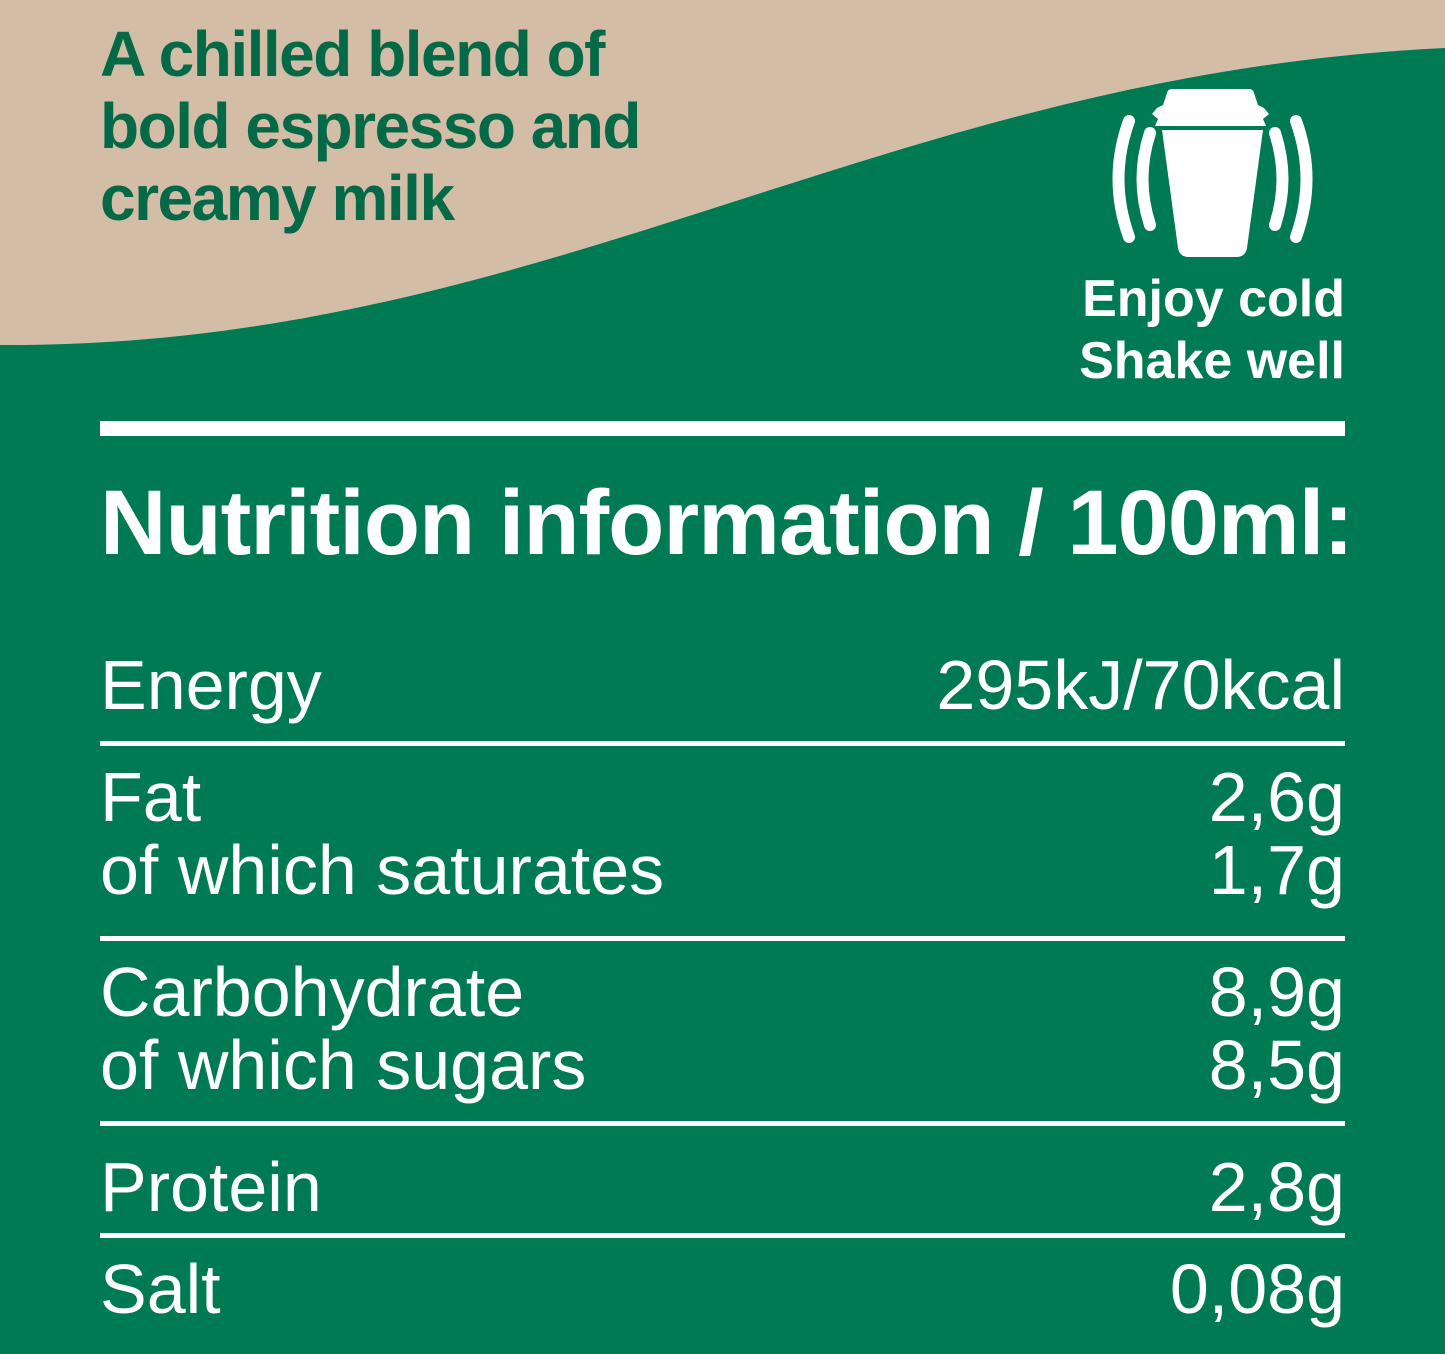  What do you see at coordinates (211, 1187) in the screenshot?
I see `row-label: Protein` at bounding box center [211, 1187].